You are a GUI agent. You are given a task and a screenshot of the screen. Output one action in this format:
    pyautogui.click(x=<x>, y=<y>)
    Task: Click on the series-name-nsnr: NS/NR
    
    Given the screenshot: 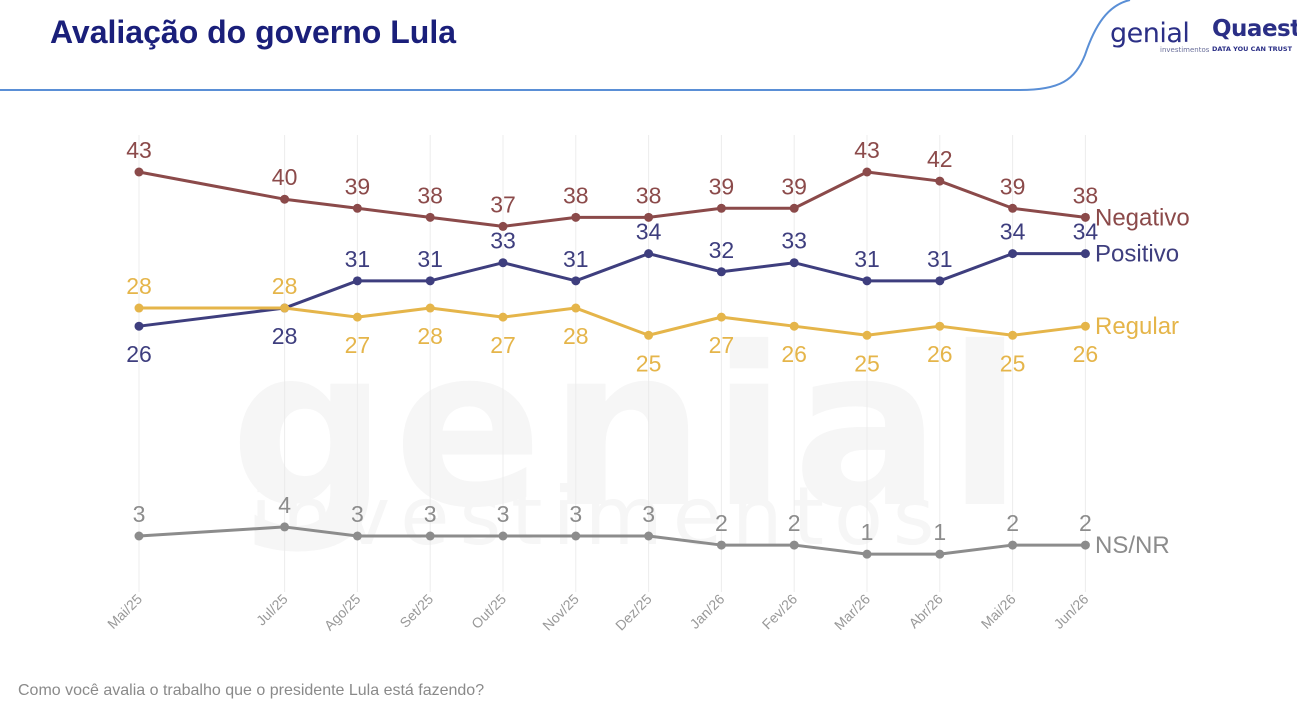 What is the action you would take?
    pyautogui.click(x=1132, y=545)
    